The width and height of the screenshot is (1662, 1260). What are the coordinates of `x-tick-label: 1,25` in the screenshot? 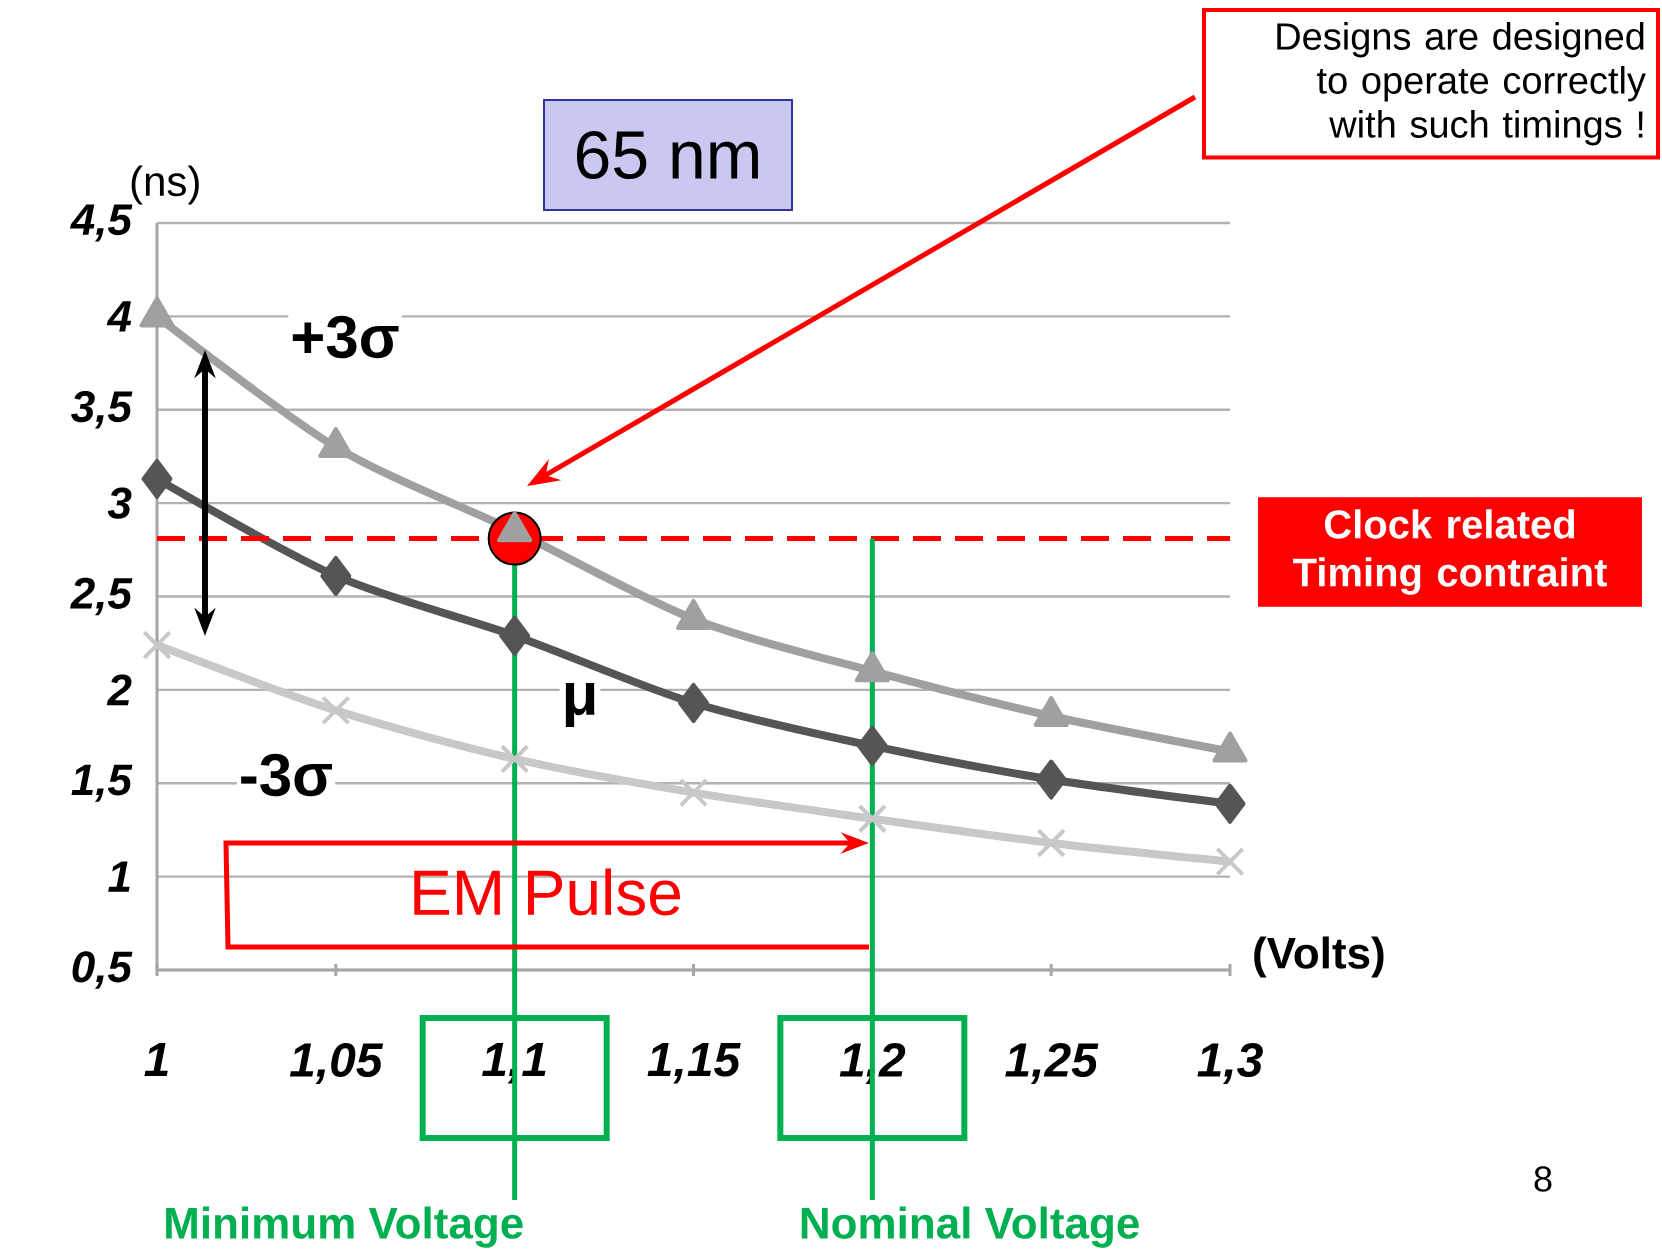 It's located at (1052, 1064).